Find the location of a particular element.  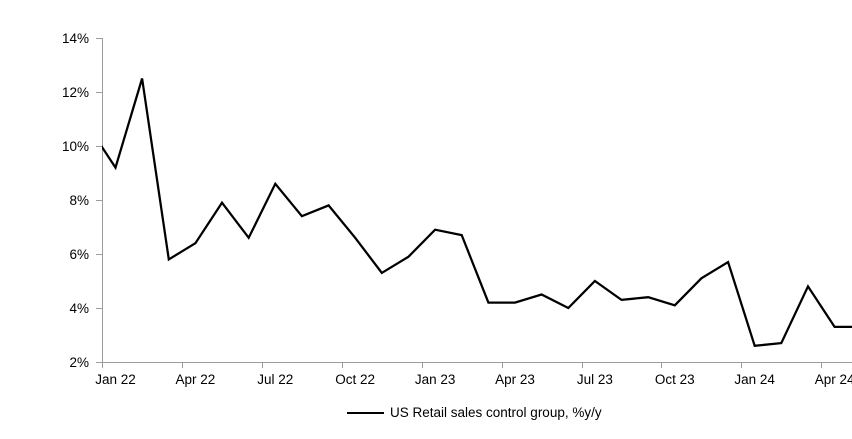

y-tick-label: 6% is located at coordinates (79, 254).